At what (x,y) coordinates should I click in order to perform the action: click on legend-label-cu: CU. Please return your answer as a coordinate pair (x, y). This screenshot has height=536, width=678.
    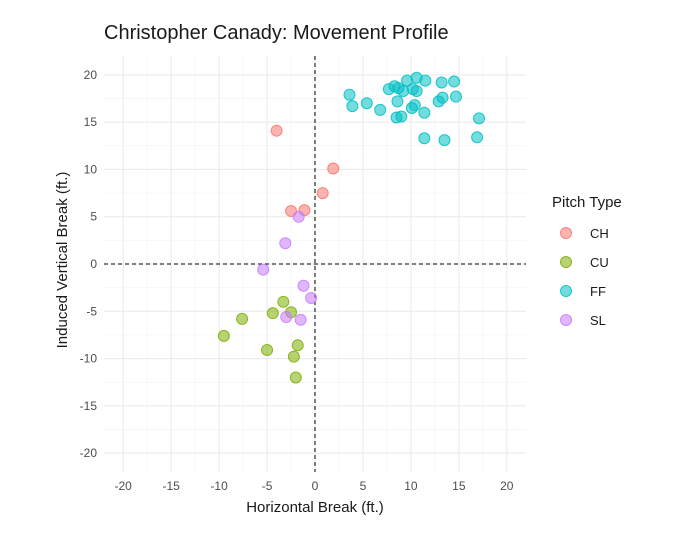
    Looking at the image, I should click on (599, 262).